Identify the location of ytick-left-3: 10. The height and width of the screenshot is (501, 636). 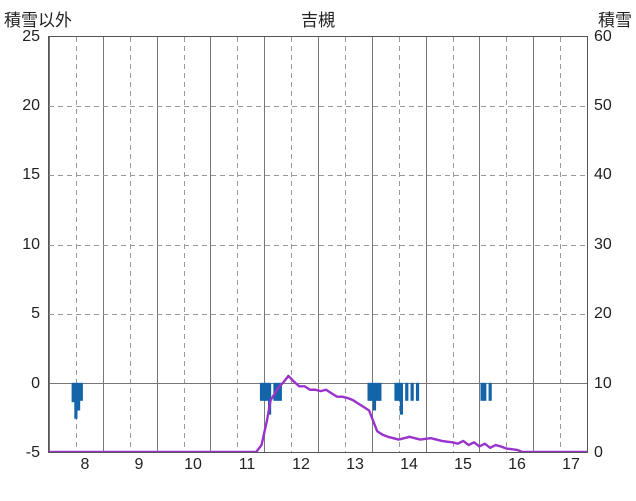
(31, 244).